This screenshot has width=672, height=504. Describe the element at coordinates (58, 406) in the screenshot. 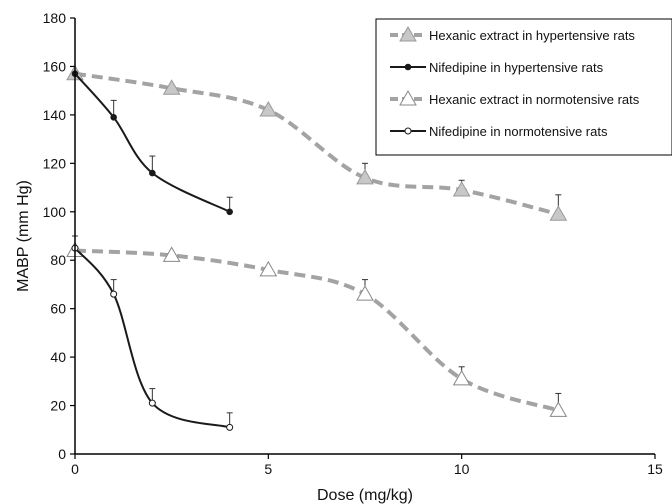

I see `y-tick-label: 20` at that location.